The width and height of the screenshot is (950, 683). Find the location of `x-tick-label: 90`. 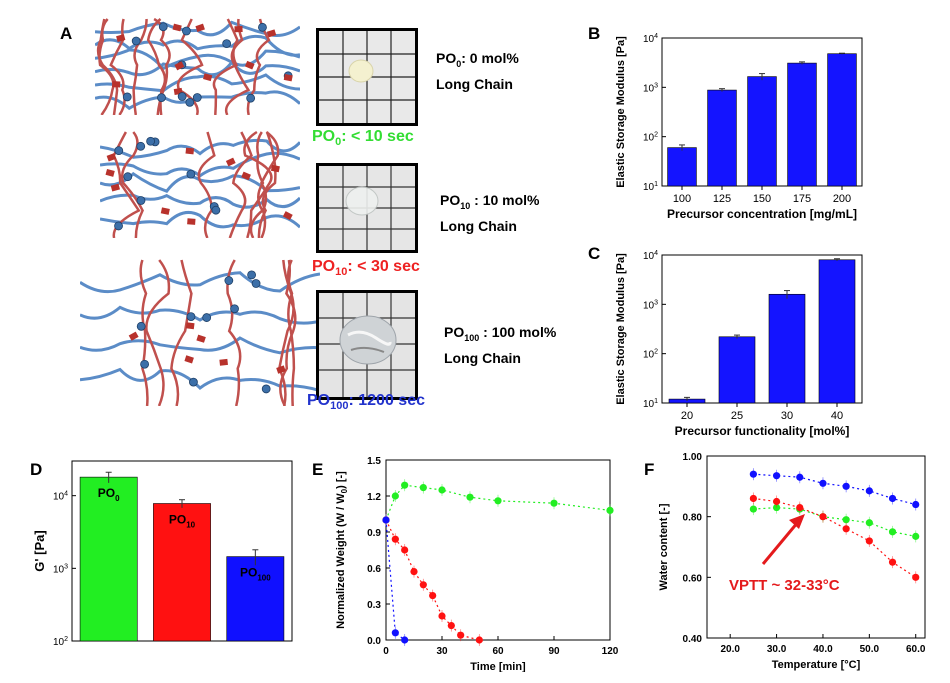

x-tick-label: 90 is located at coordinates (554, 651).